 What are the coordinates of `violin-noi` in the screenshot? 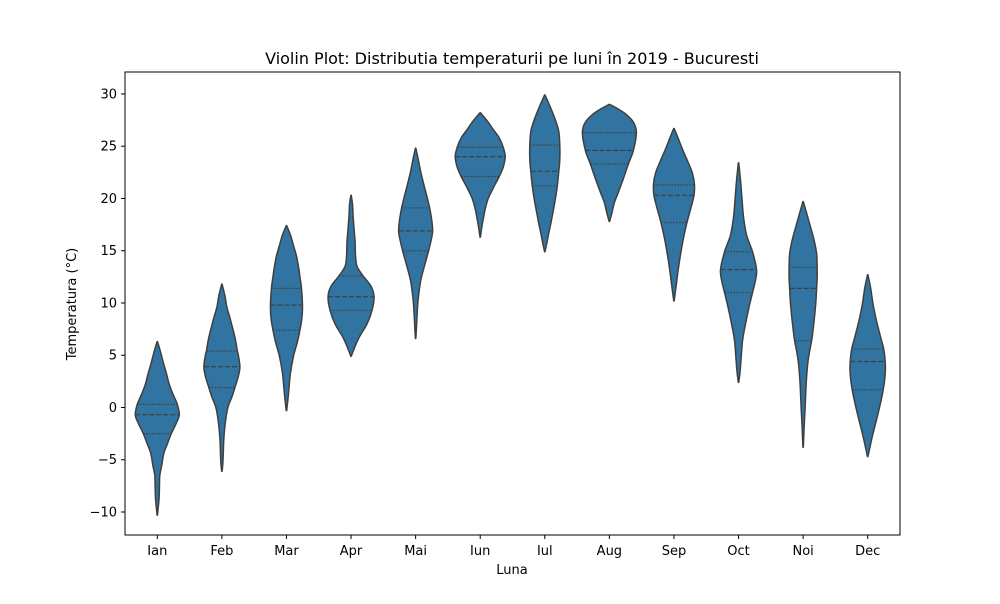 It's located at (803, 324).